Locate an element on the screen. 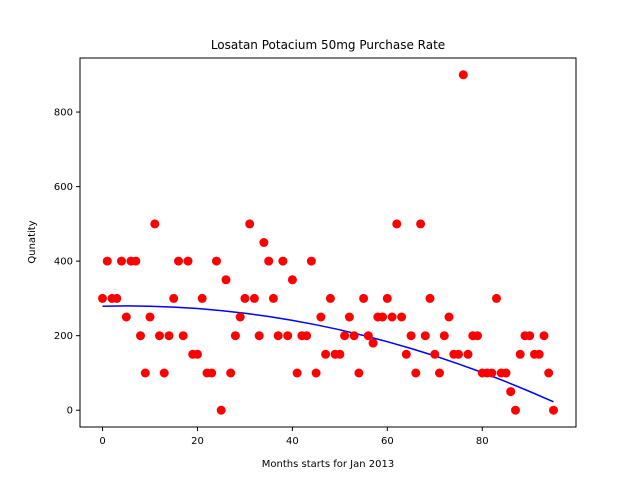 Image resolution: width=640 pixels, height=480 pixels. y-tick-label: 400 is located at coordinates (63, 262).